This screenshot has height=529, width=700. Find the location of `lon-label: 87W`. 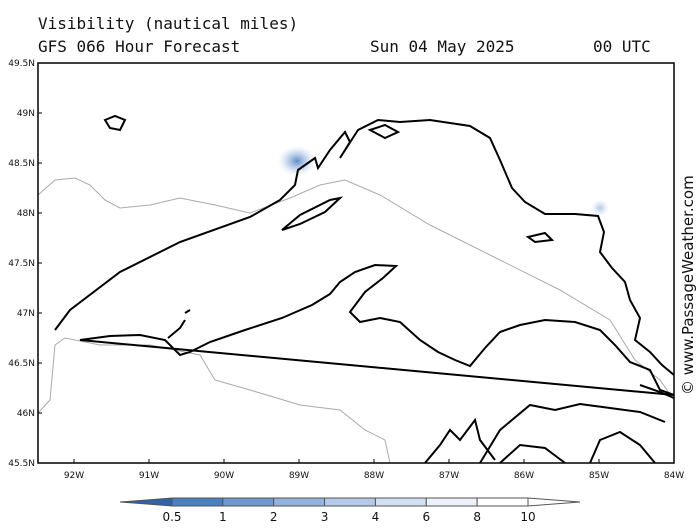

lon-label: 87W is located at coordinates (449, 476).